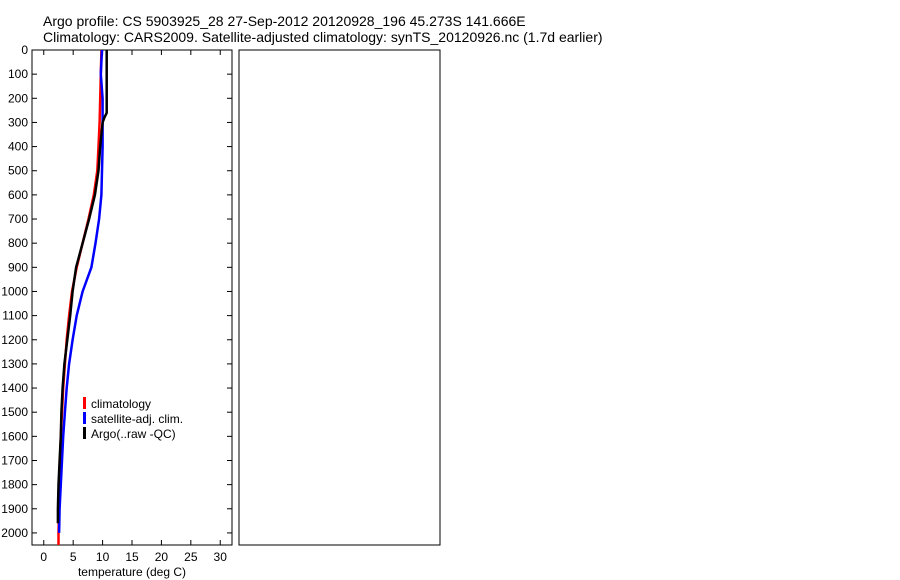 This screenshot has width=900, height=580. Describe the element at coordinates (191, 557) in the screenshot. I see `temperature-xtick-label: 25` at that location.